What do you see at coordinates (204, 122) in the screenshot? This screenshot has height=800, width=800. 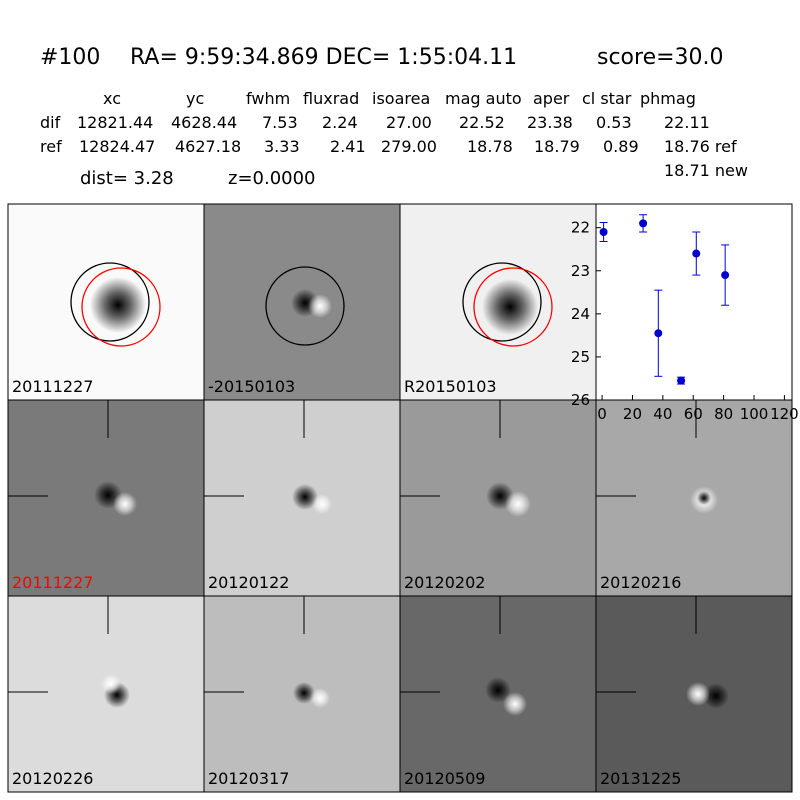 I see `table-cell: 4628.44` at bounding box center [204, 122].